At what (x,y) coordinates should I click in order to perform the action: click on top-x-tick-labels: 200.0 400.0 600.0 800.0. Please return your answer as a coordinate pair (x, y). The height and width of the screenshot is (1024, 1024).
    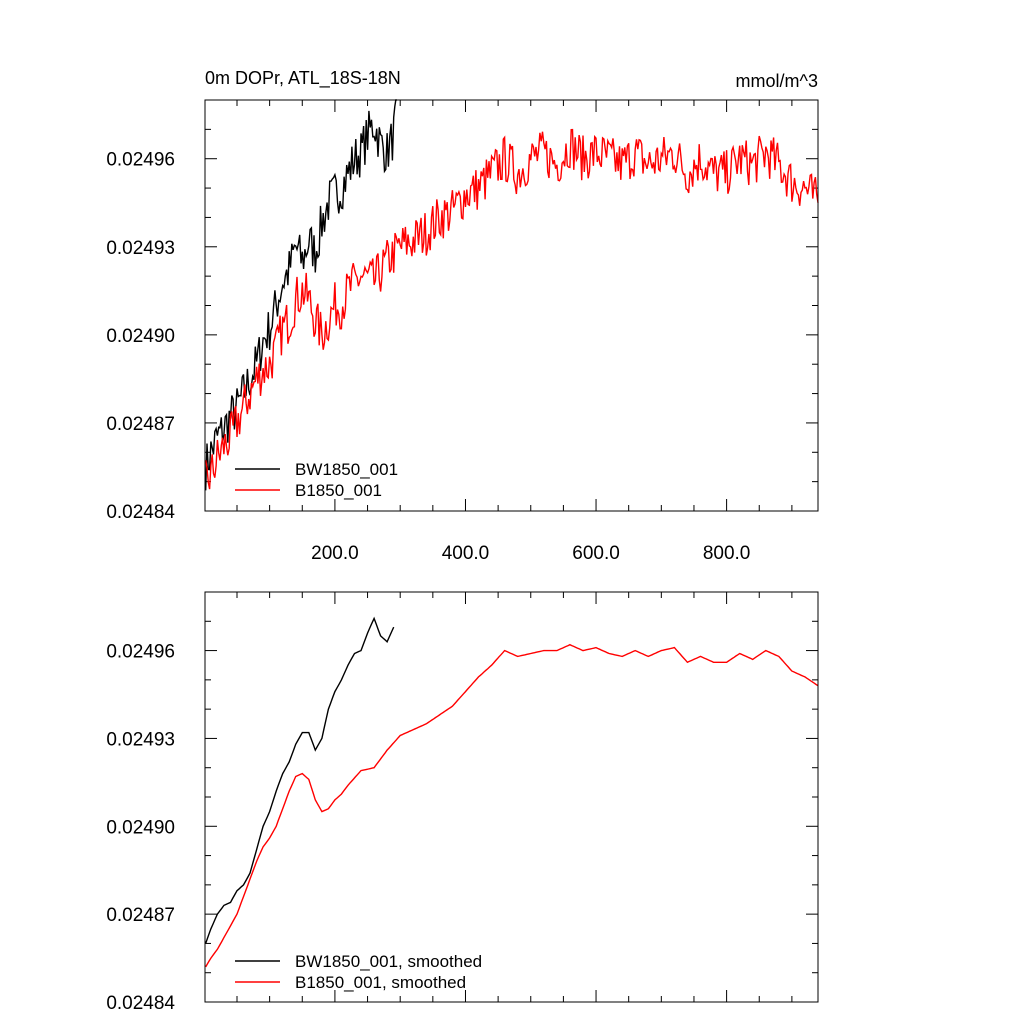
    Looking at the image, I should click on (530, 553).